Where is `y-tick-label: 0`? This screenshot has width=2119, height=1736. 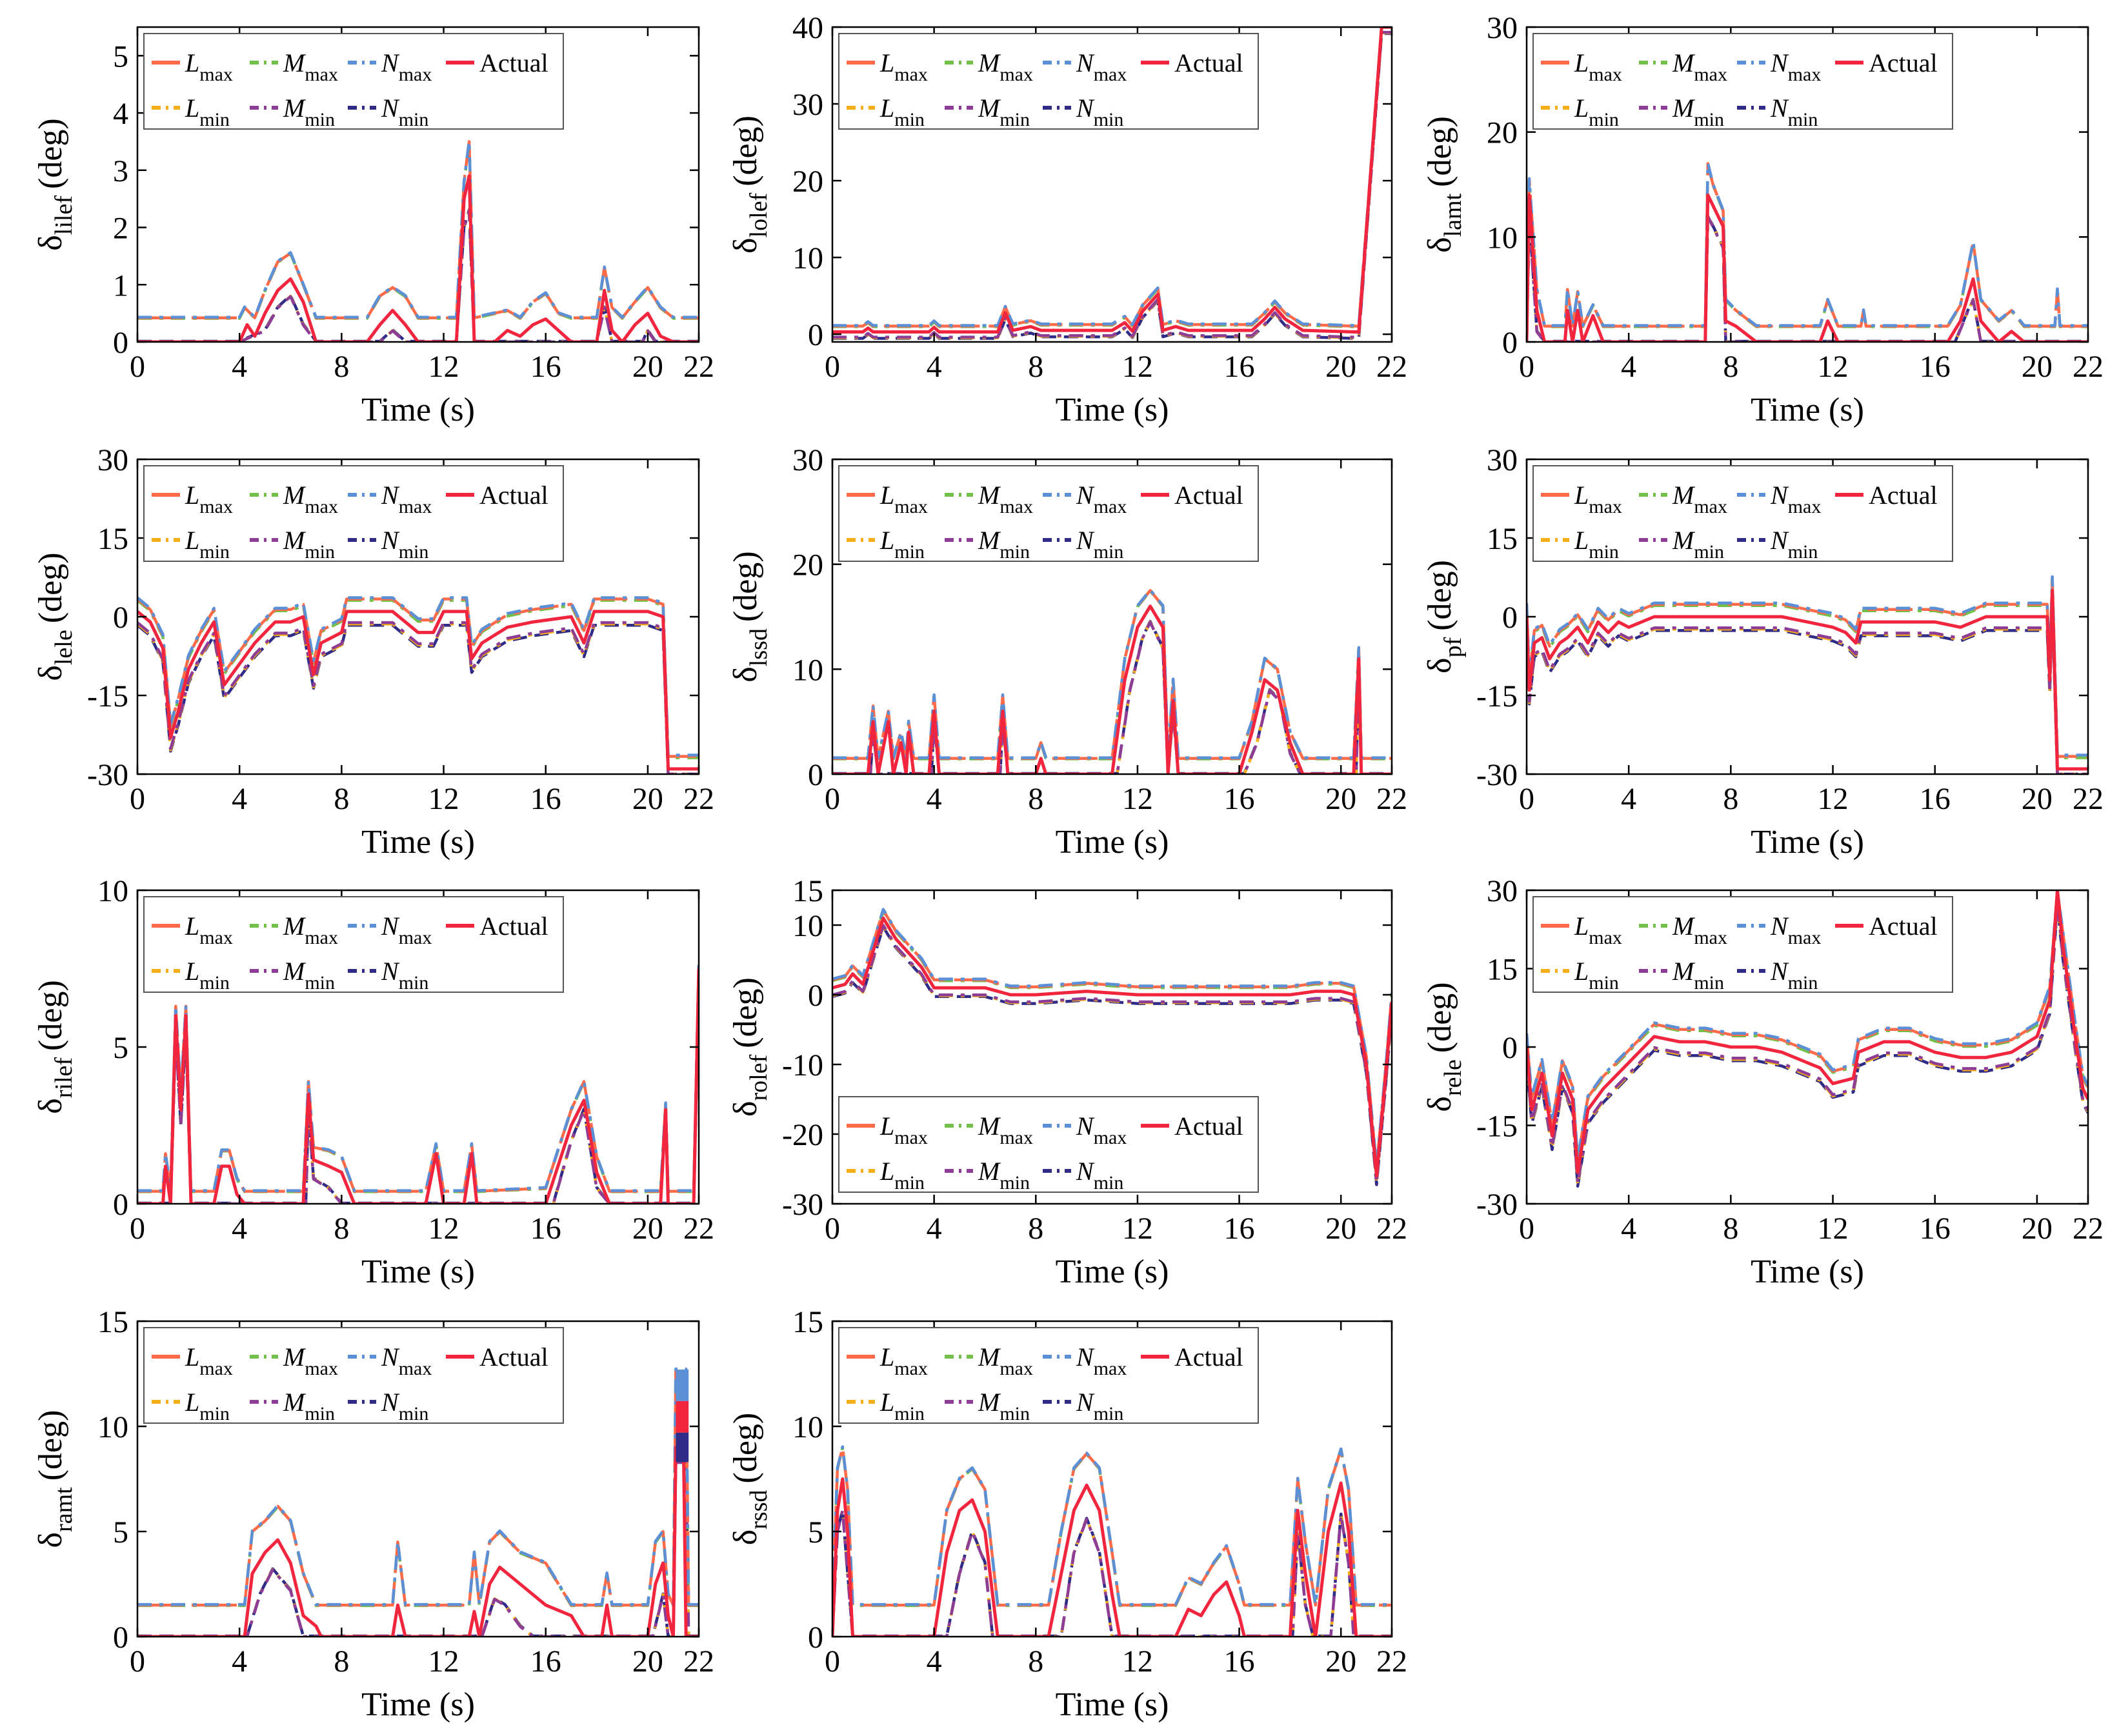
y-tick-label: 0 is located at coordinates (815, 335).